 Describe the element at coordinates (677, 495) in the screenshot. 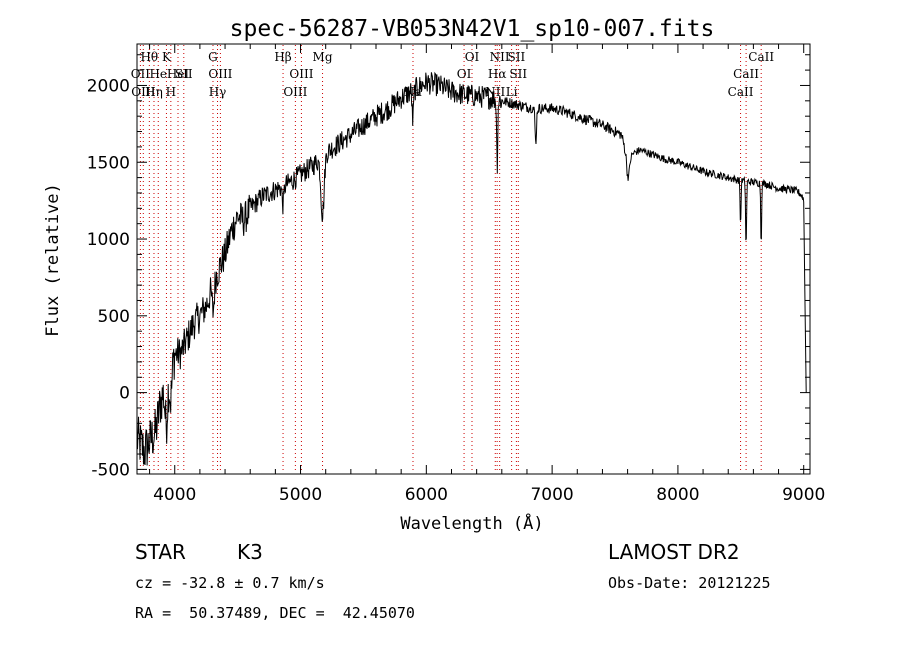

I see `x-tick-label: 8000` at that location.